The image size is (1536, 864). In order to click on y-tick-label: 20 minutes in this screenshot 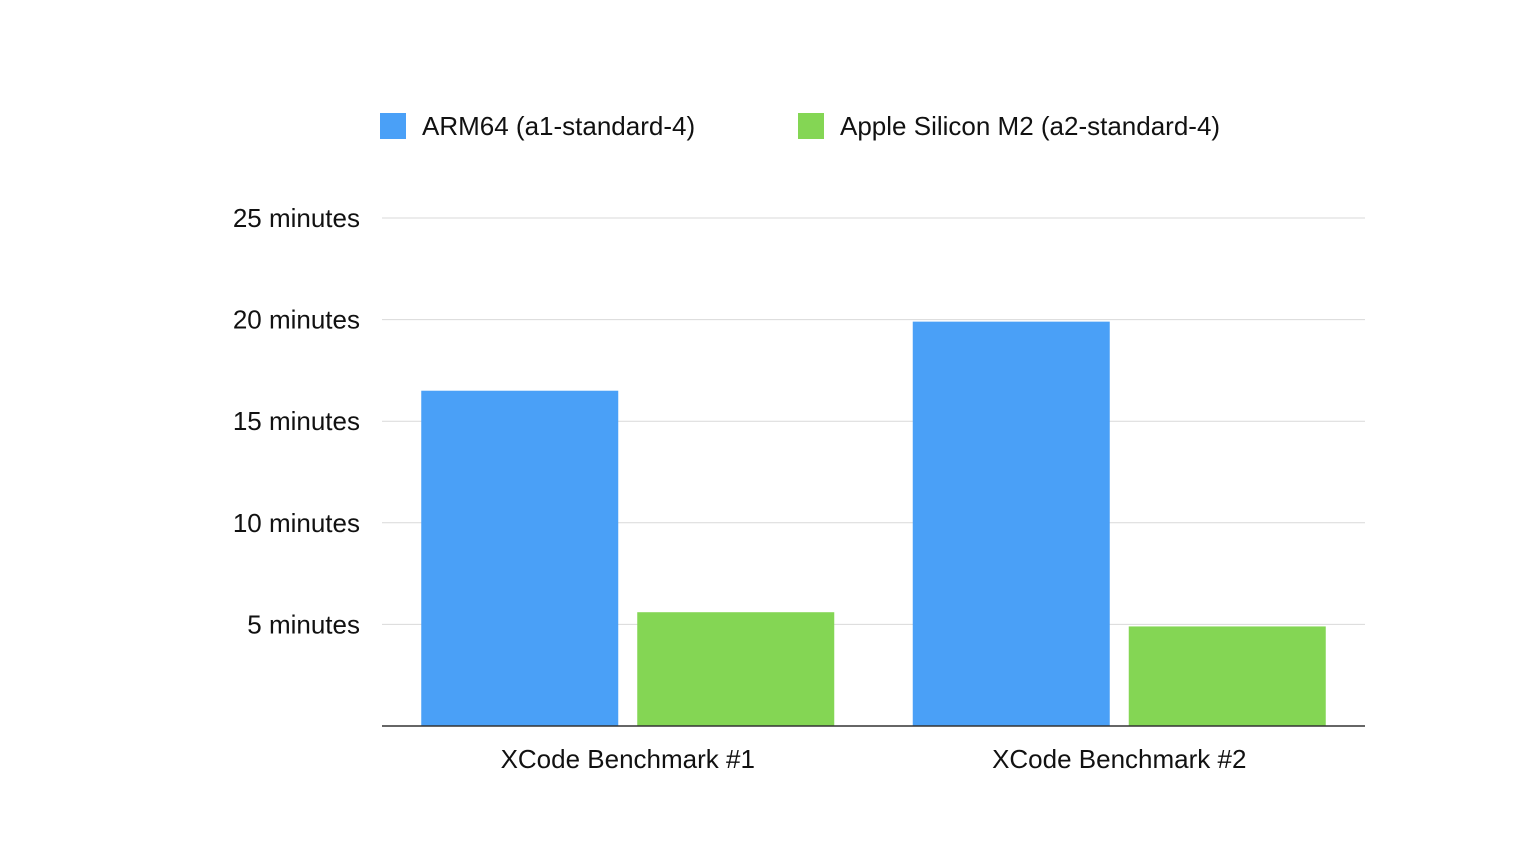, I will do `click(296, 320)`.